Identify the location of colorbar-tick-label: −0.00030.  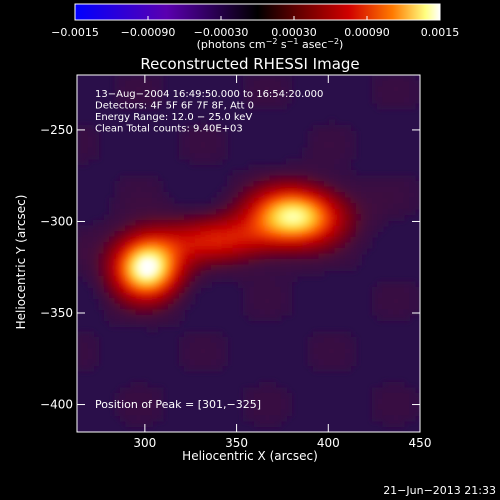
(221, 32).